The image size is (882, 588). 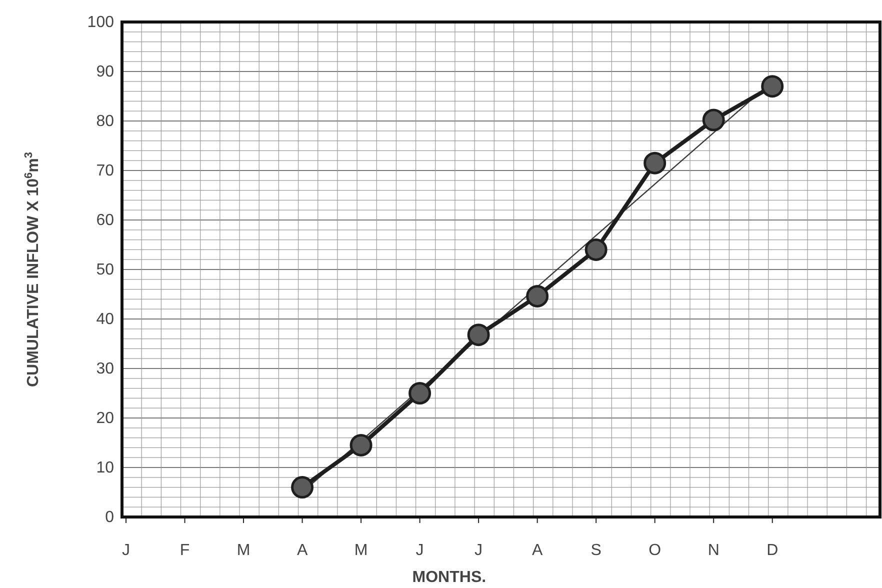 What do you see at coordinates (105, 468) in the screenshot?
I see `y-tick-label: 10` at bounding box center [105, 468].